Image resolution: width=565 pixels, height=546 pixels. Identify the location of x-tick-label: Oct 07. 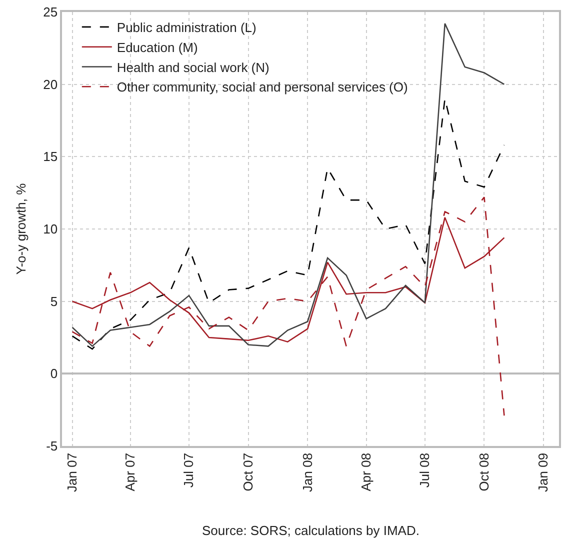
(248, 472).